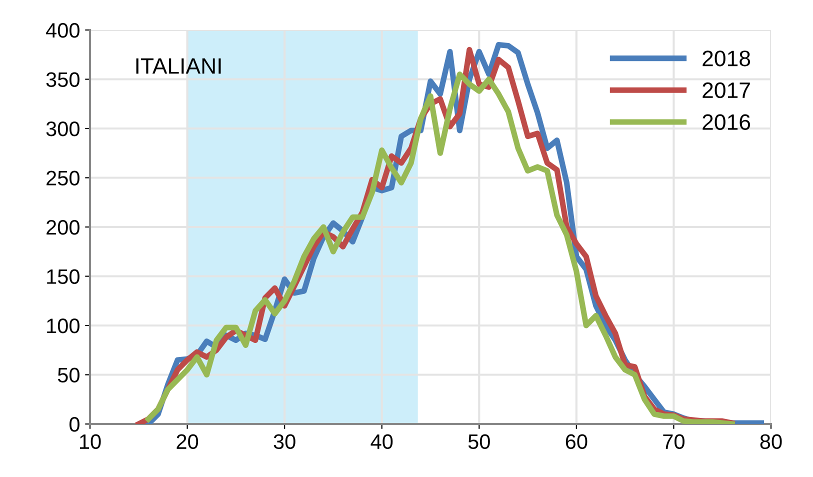 This screenshot has width=813, height=477. What do you see at coordinates (90, 442) in the screenshot?
I see `x-tick-label: 10` at bounding box center [90, 442].